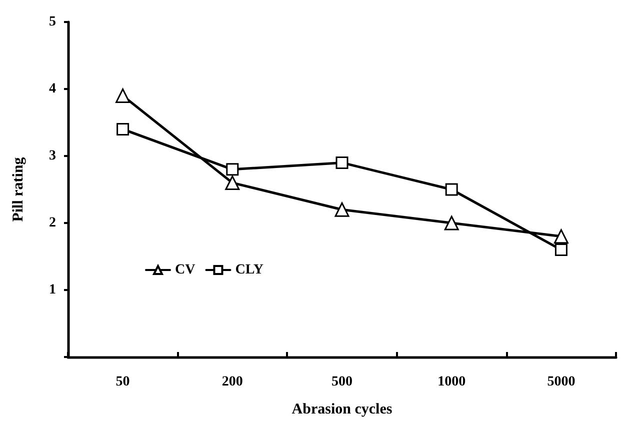 This screenshot has width=626, height=427. Describe the element at coordinates (52, 22) in the screenshot. I see `y-tick-label: 5` at that location.